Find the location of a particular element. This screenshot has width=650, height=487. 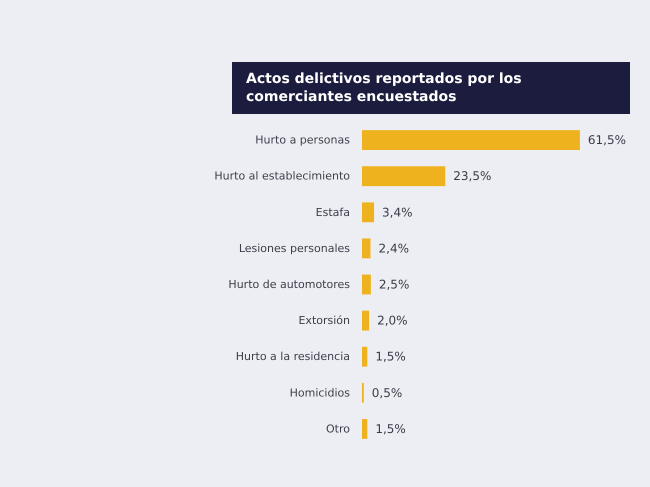

data-label: 2,4% is located at coordinates (394, 248).